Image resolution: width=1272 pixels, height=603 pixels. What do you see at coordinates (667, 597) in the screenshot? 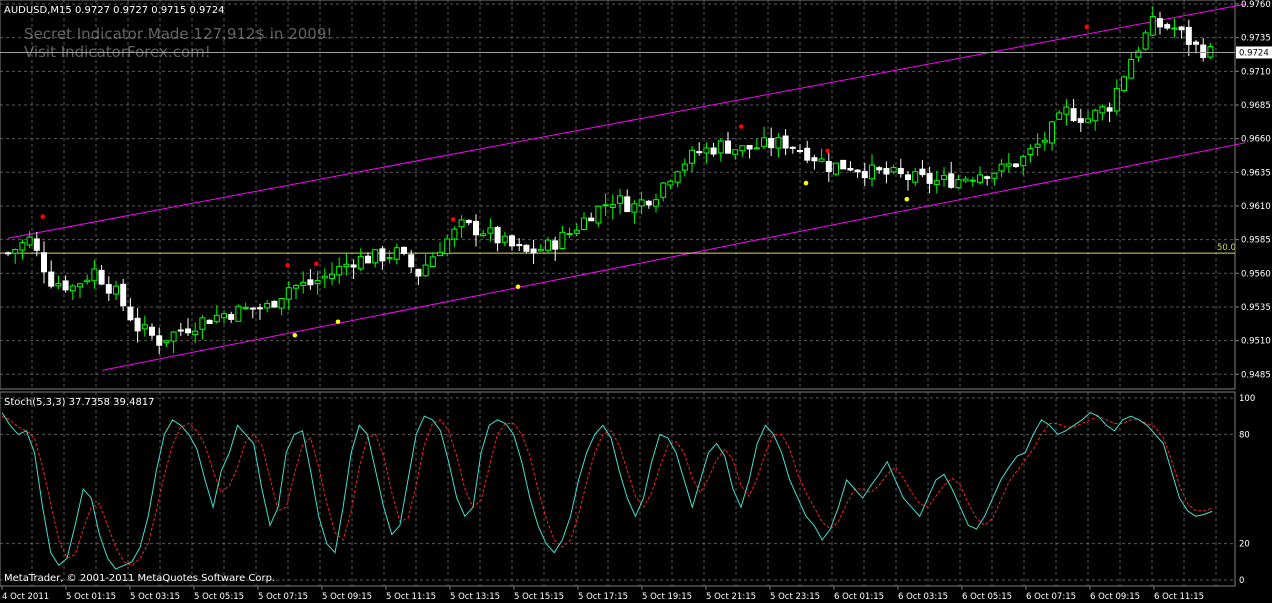
I see `time-tick-label: 5 Oct 19:15` at bounding box center [667, 597].